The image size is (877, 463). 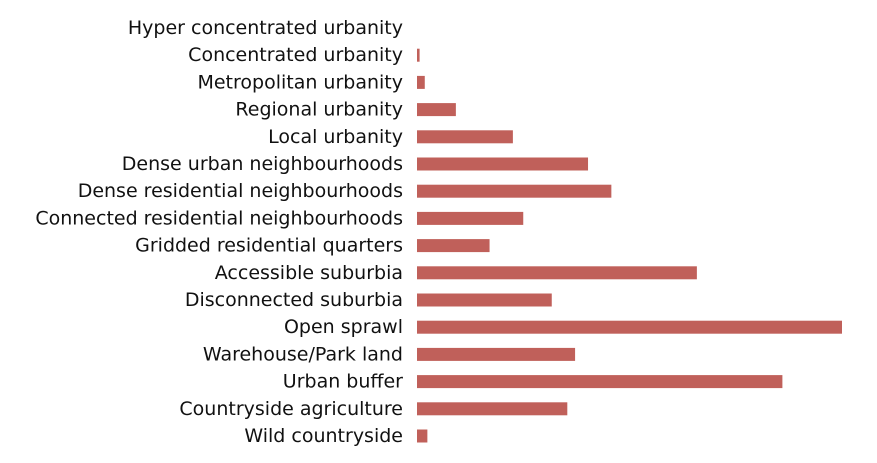 I want to click on category-label: Metropolitan urbanity, so click(x=300, y=82).